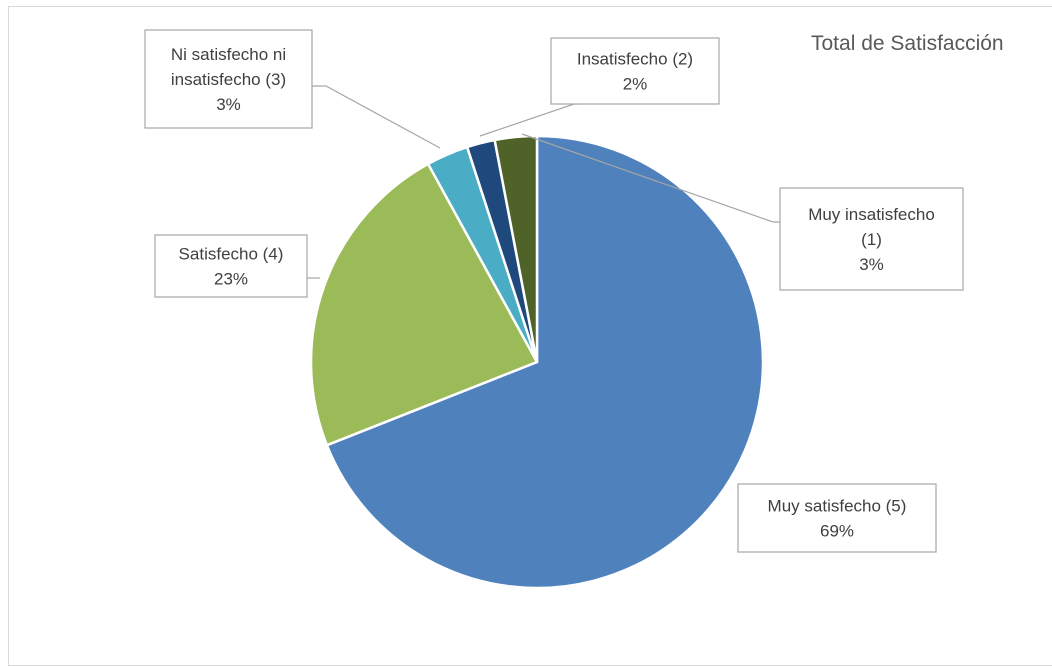  Describe the element at coordinates (231, 279) in the screenshot. I see `data-label-value-satisfecho: 23%` at that location.